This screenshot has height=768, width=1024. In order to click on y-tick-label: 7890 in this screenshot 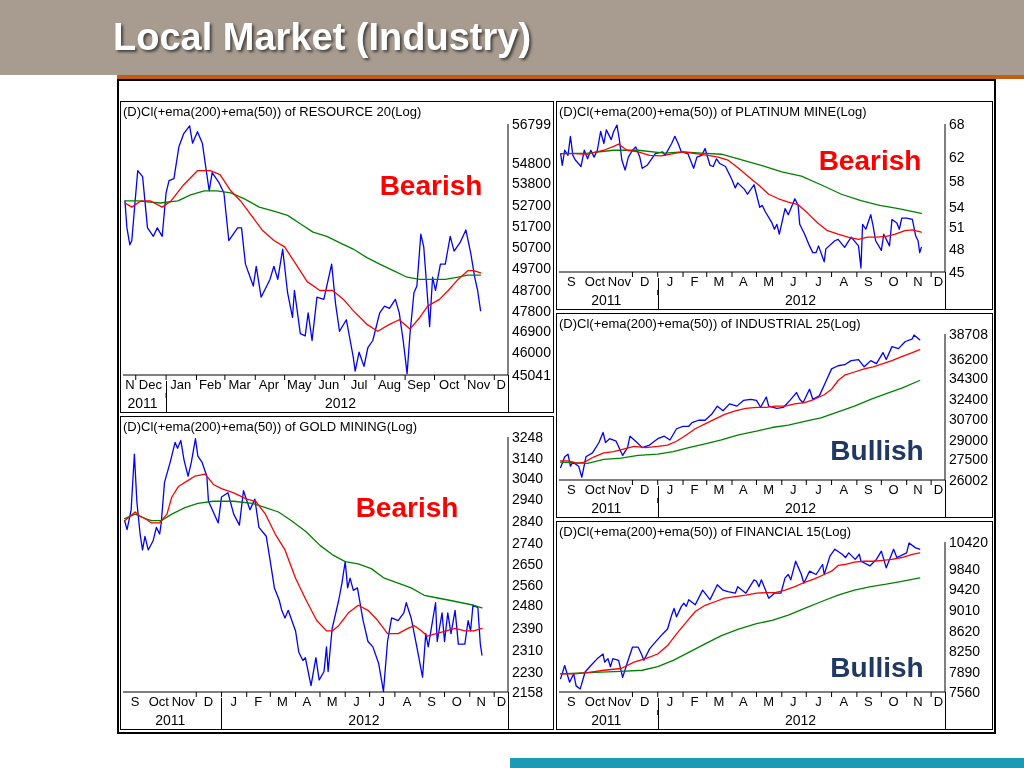, I will do `click(965, 672)`.